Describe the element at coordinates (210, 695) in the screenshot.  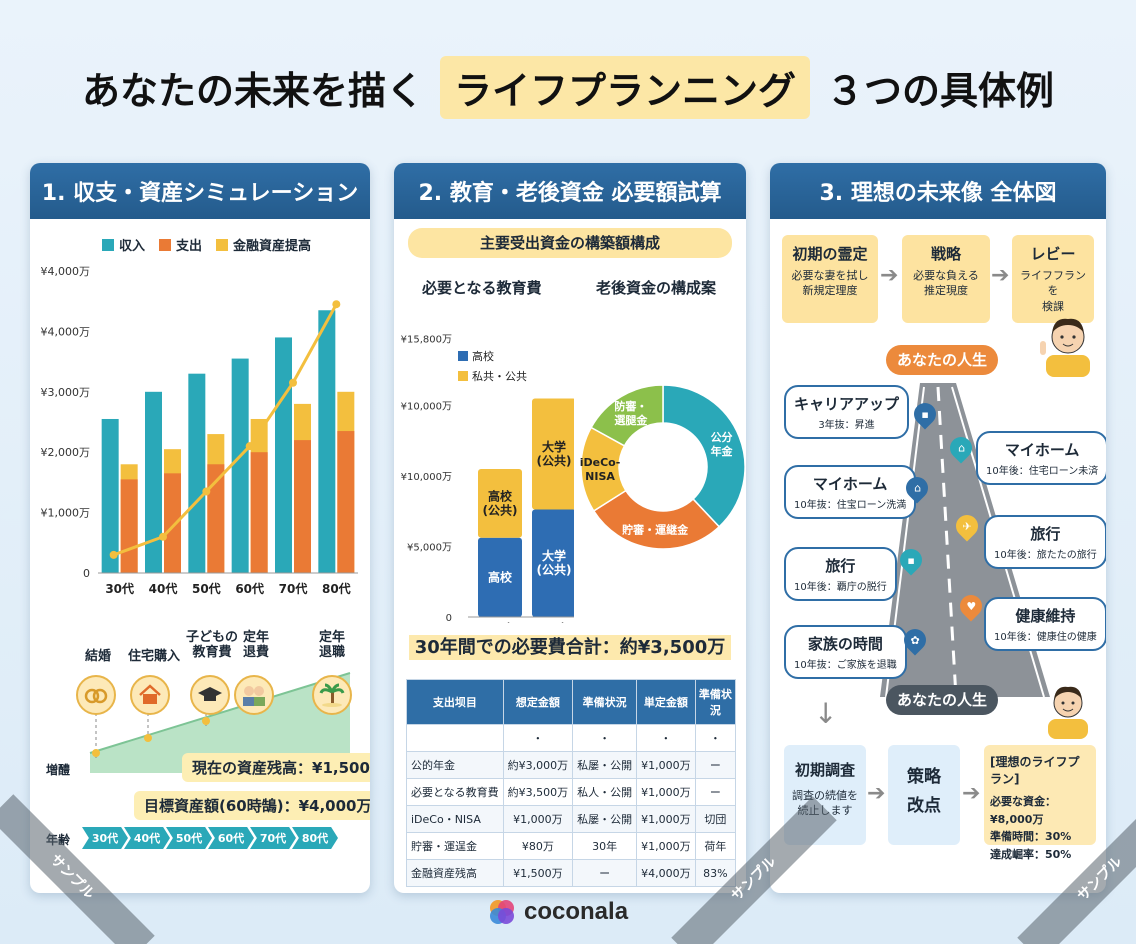
I see `graduation-cap-icon` at that location.